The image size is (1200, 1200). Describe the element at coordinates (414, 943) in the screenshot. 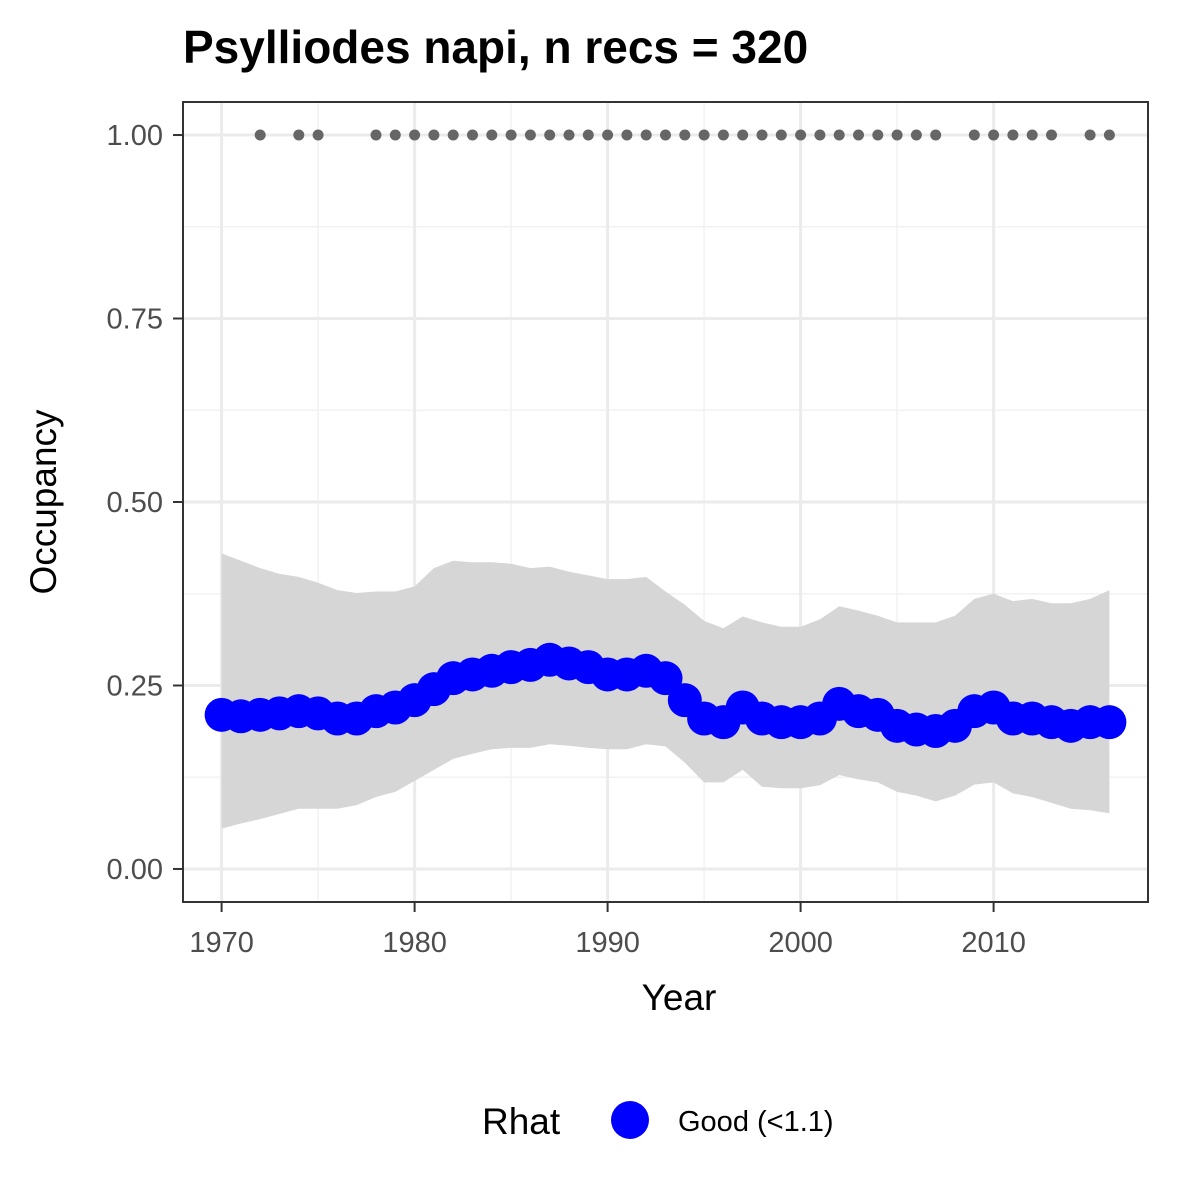

I see `x-tick-label: 1980` at that location.